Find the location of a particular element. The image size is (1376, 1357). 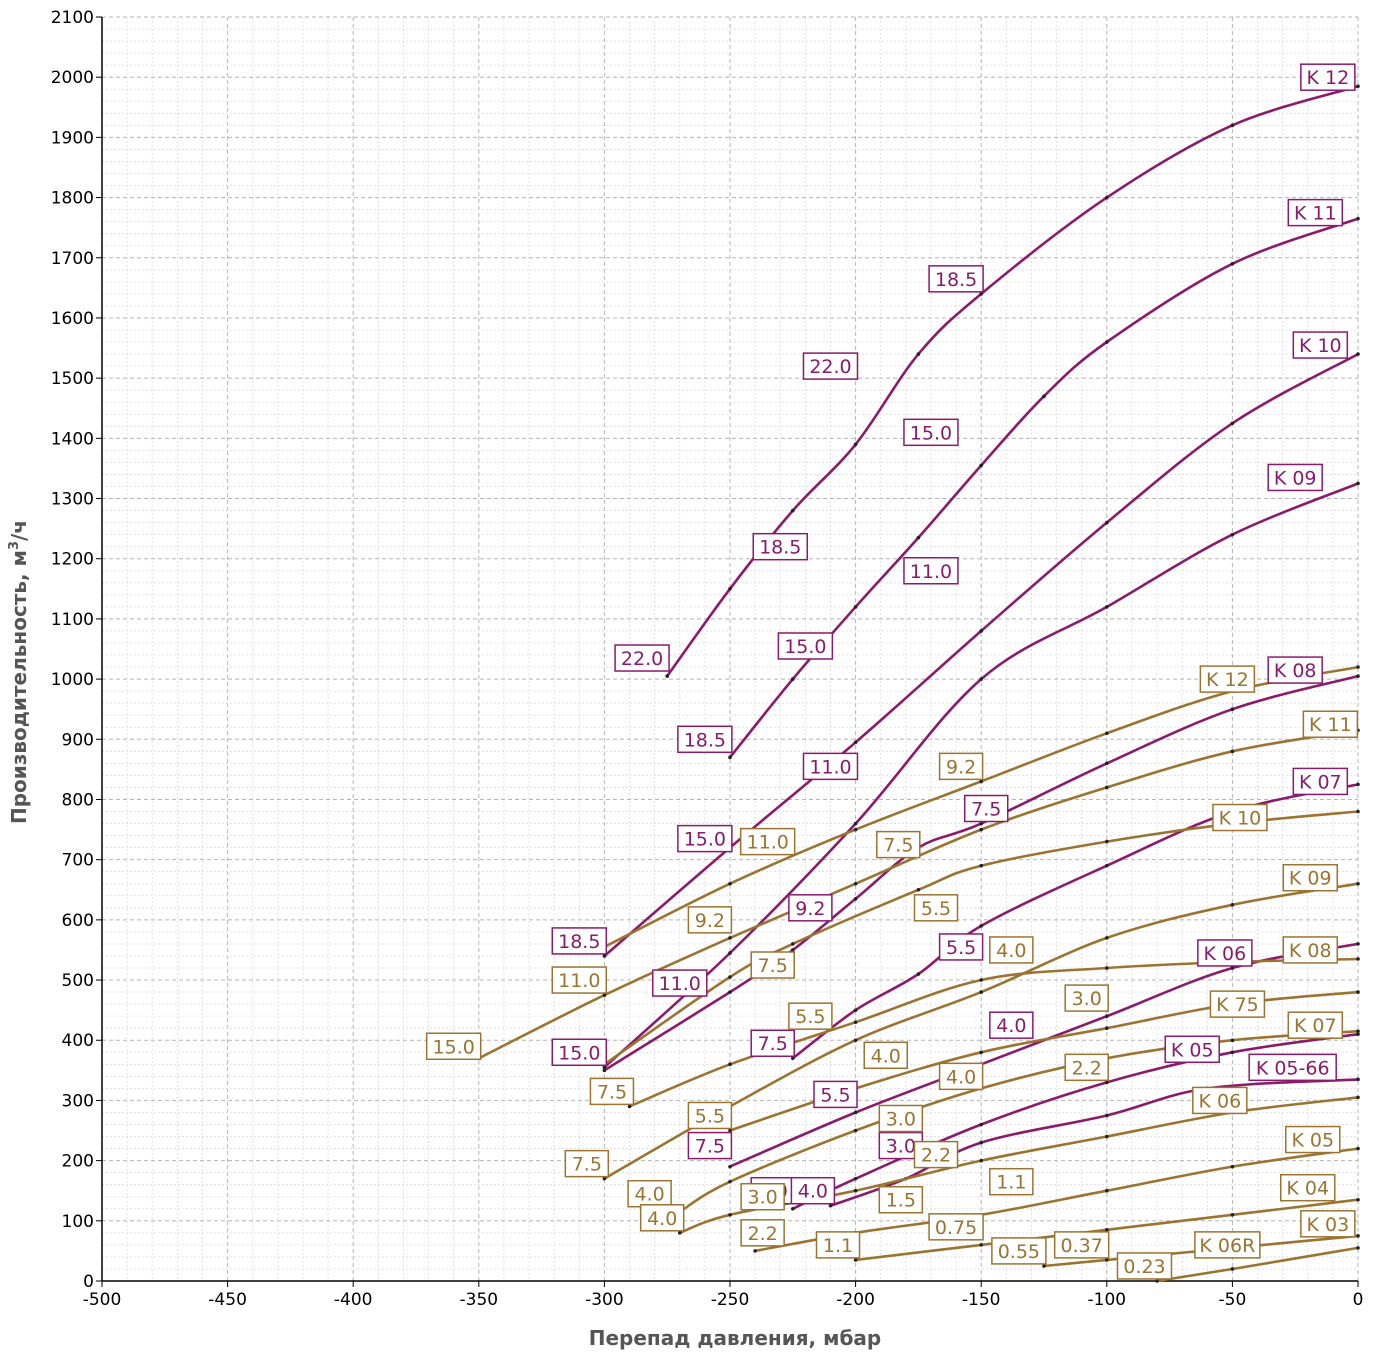

y-tick-label: 1200 is located at coordinates (72, 560).